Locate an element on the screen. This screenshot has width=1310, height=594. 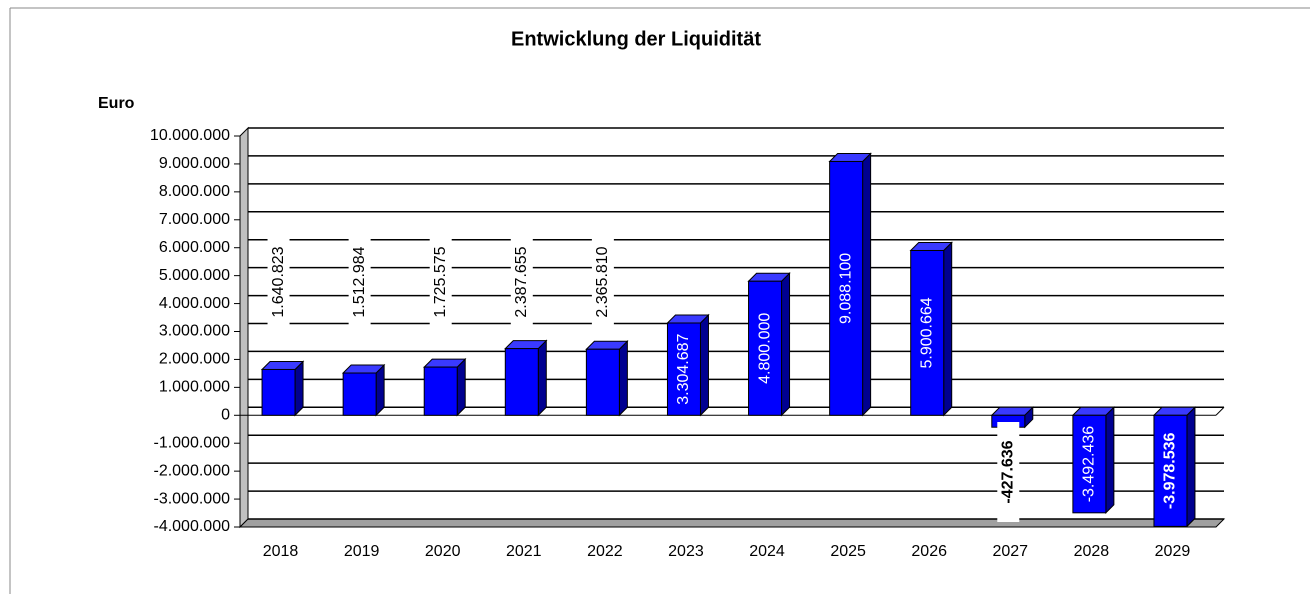
value-label-group: 1.640.823 is located at coordinates (278, 282).